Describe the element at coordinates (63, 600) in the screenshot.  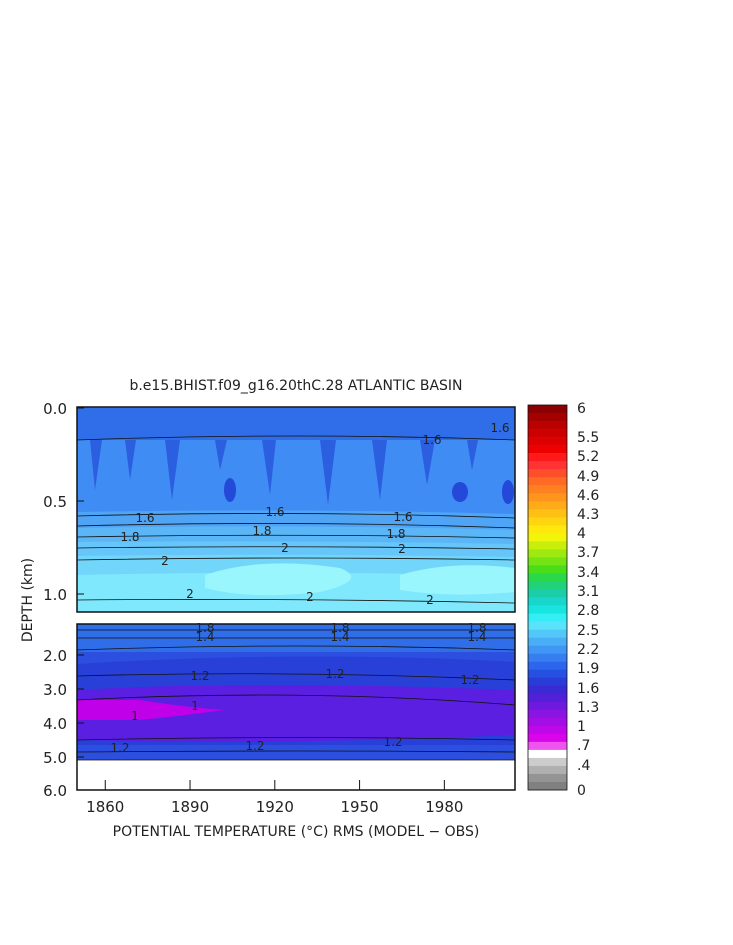
I see `y-ticks: 0.0 0.5 1.0 2.0 3.0 4.0 5.0 6.0` at that location.